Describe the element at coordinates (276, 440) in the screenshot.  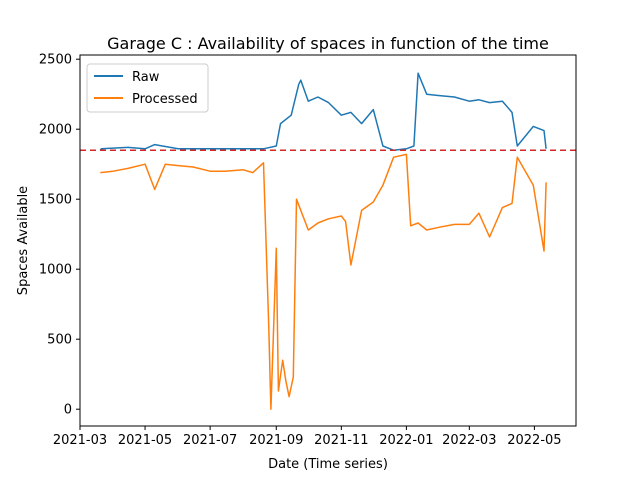
I see `x-tick-label: 2021-09` at that location.